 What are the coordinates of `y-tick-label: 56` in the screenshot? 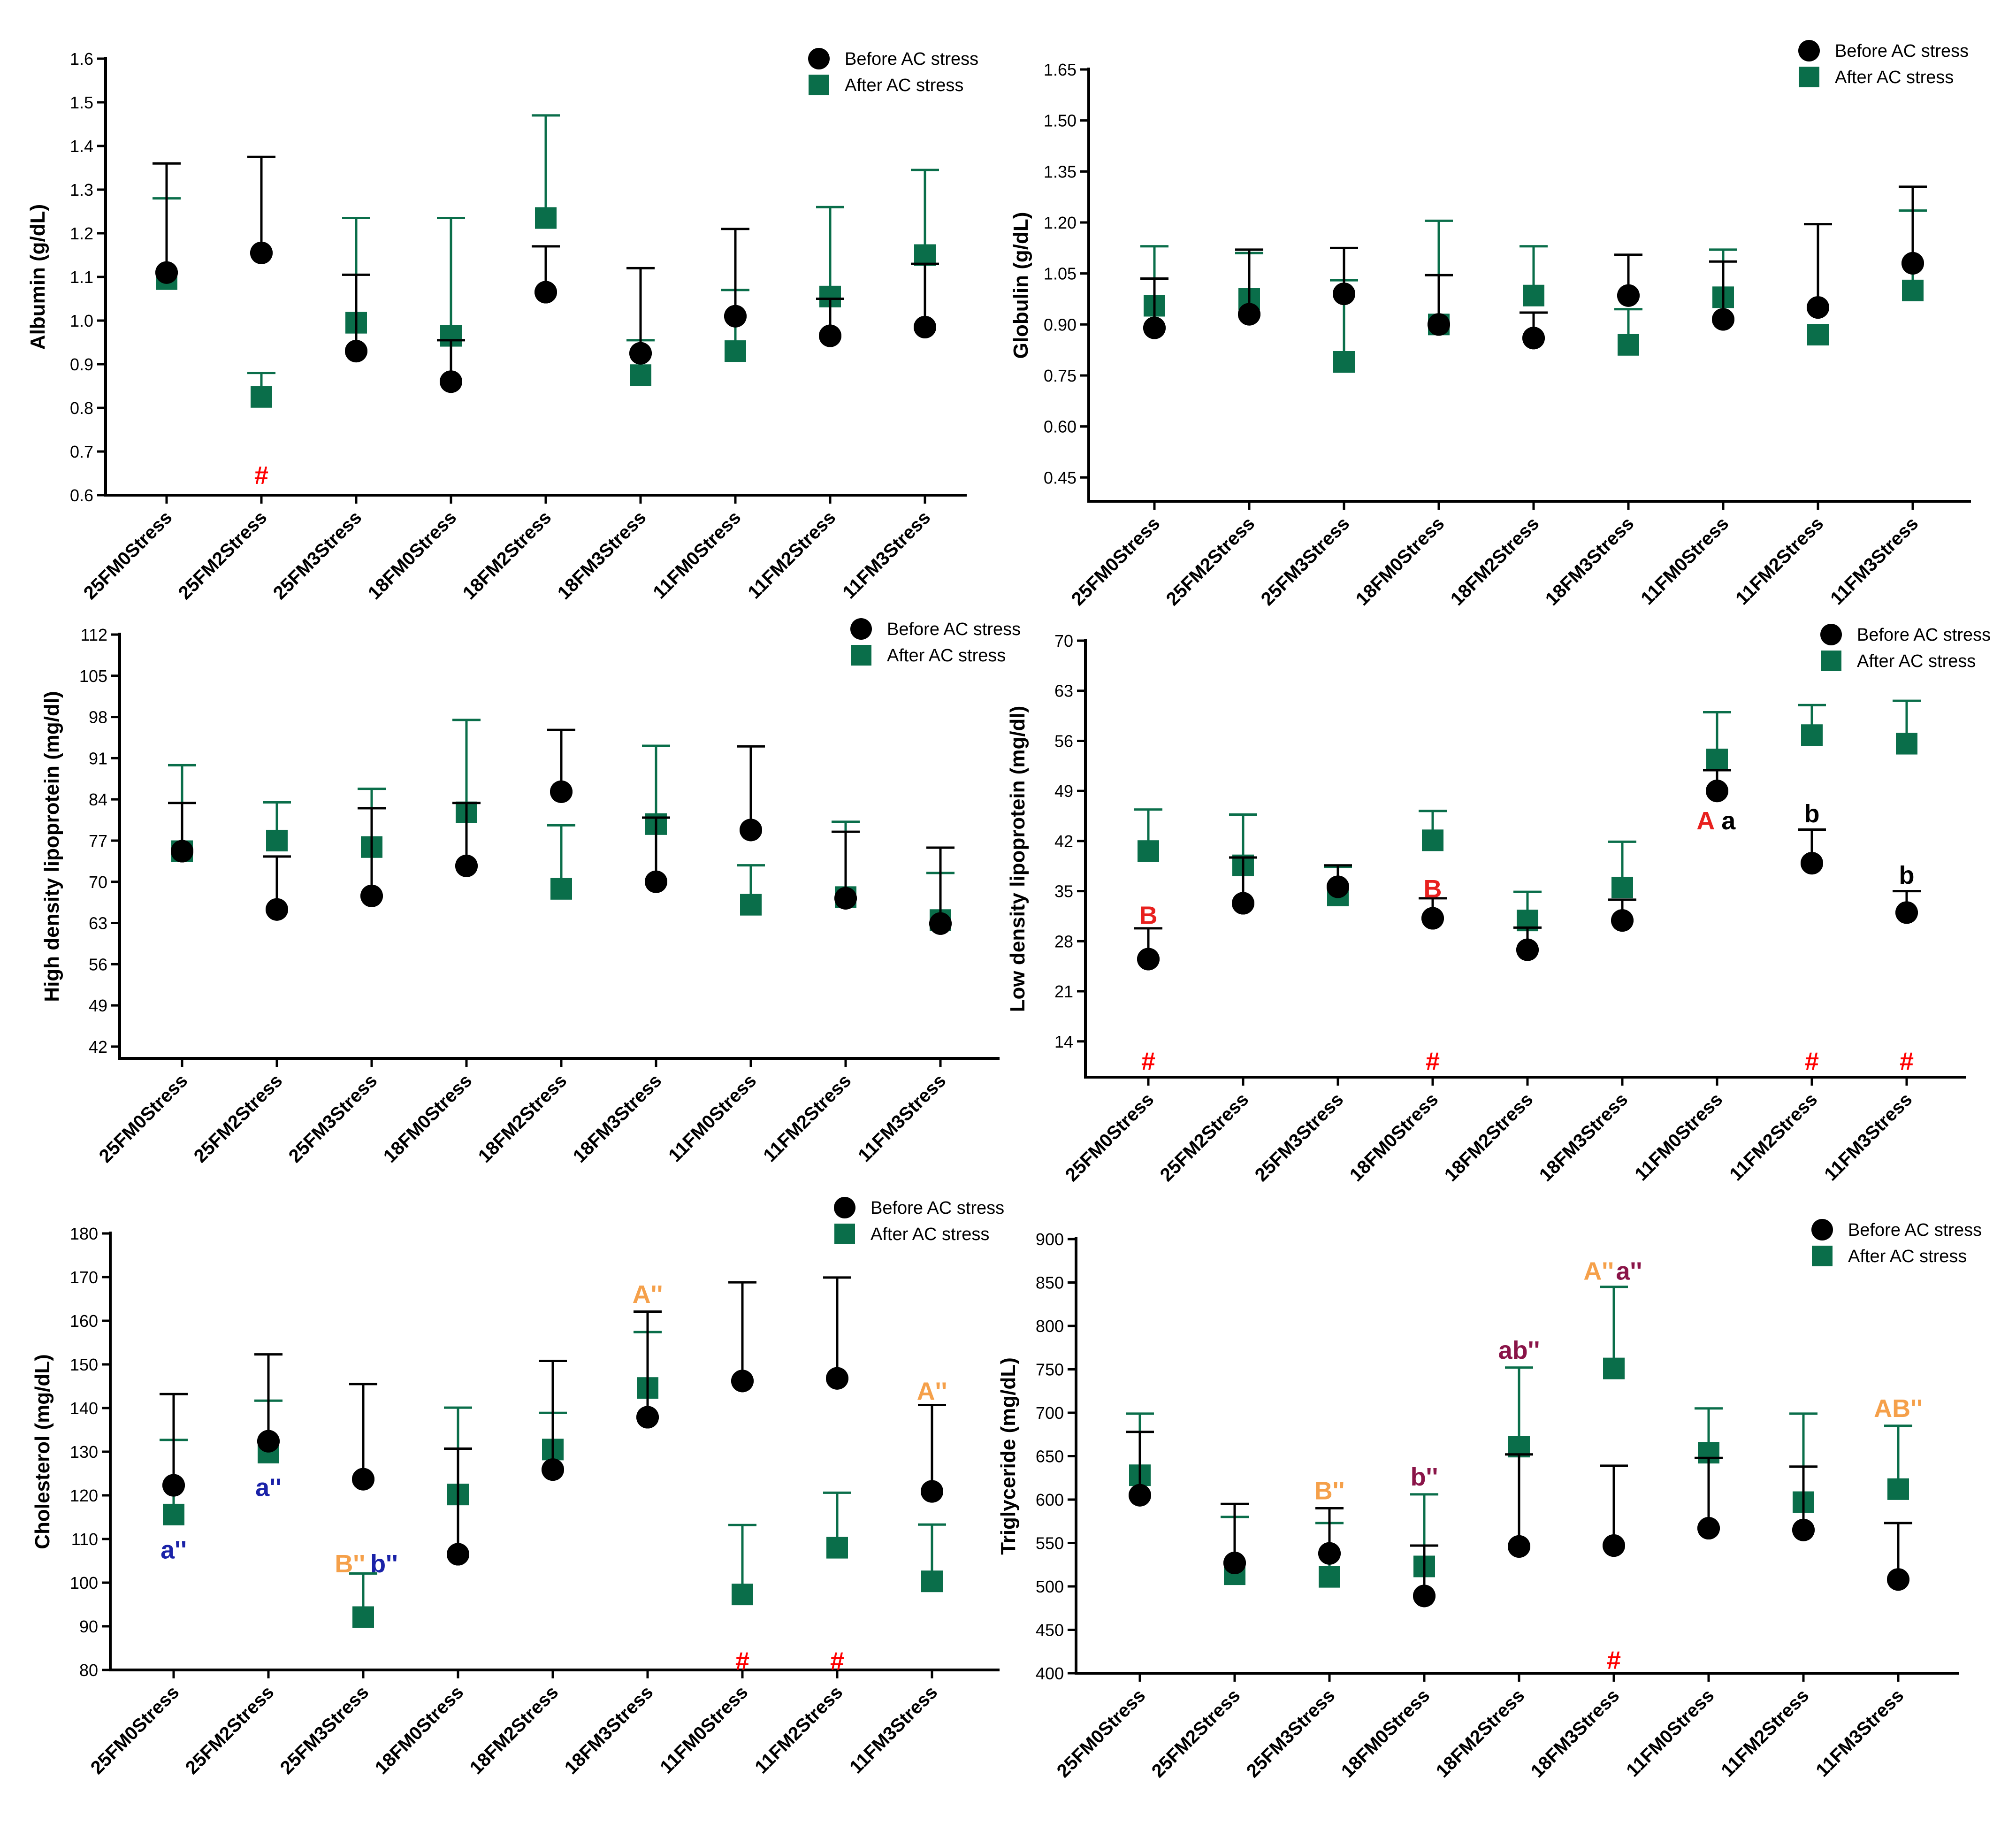 It's located at (98, 964).